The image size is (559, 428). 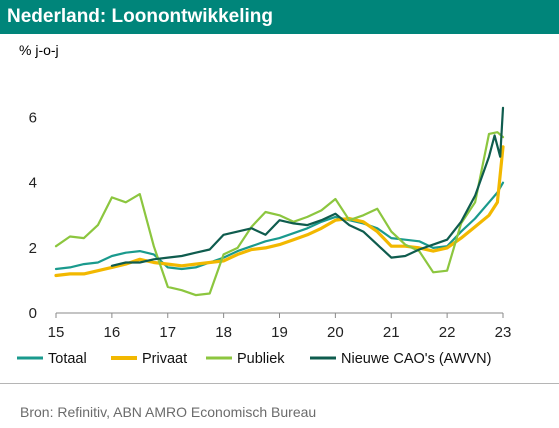 I want to click on legend-label: Privaat, so click(x=164, y=359).